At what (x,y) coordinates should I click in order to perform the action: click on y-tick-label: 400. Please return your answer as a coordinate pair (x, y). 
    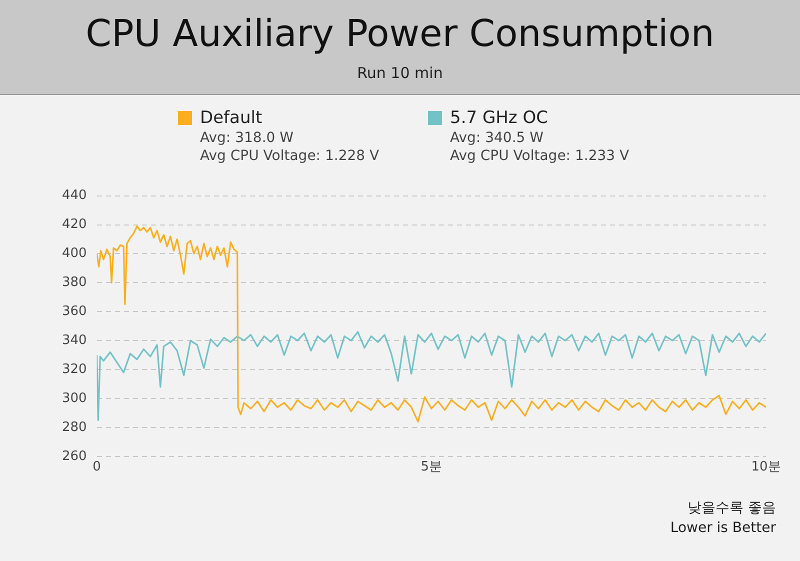
    Looking at the image, I should click on (74, 254).